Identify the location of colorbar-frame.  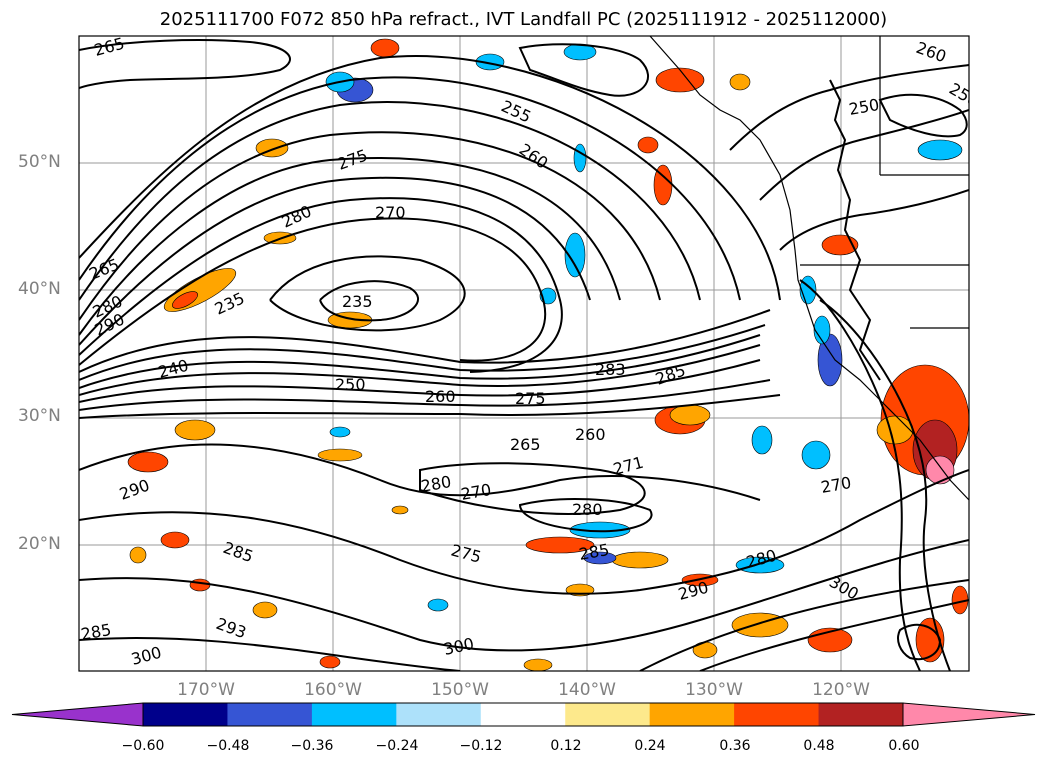
(523, 714).